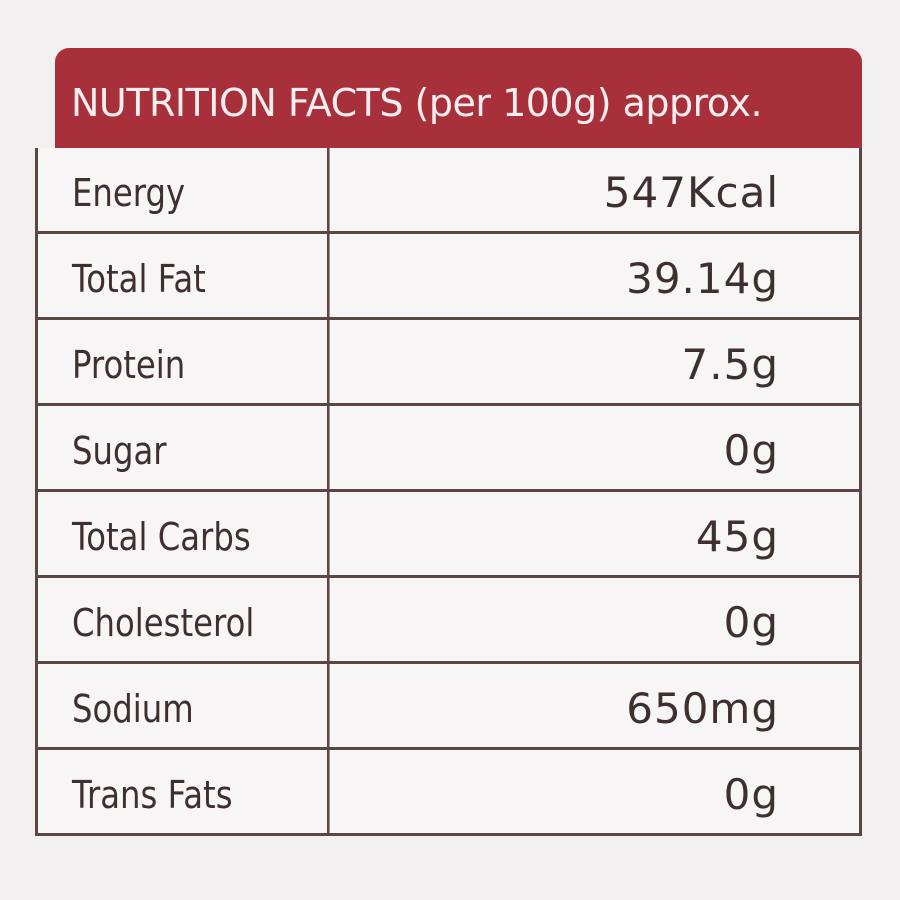  I want to click on nutrient-amount: 7.5g, so click(730, 364).